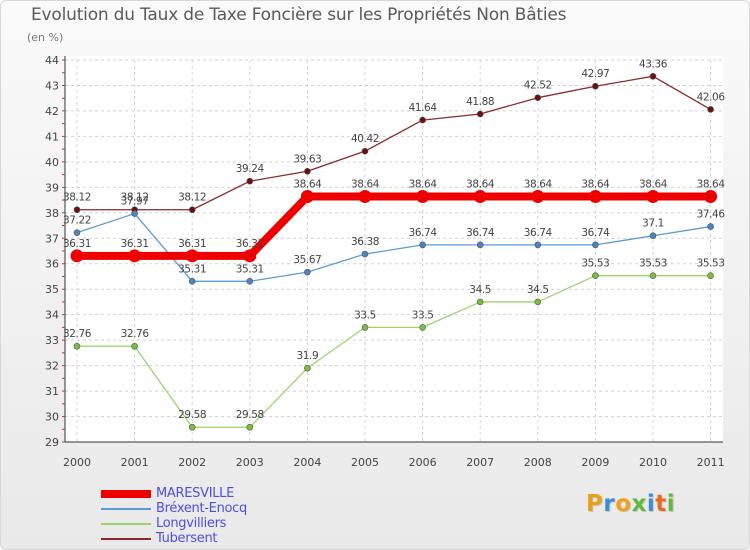 The width and height of the screenshot is (750, 550). What do you see at coordinates (308, 356) in the screenshot?
I see `data-label: 31.9` at bounding box center [308, 356].